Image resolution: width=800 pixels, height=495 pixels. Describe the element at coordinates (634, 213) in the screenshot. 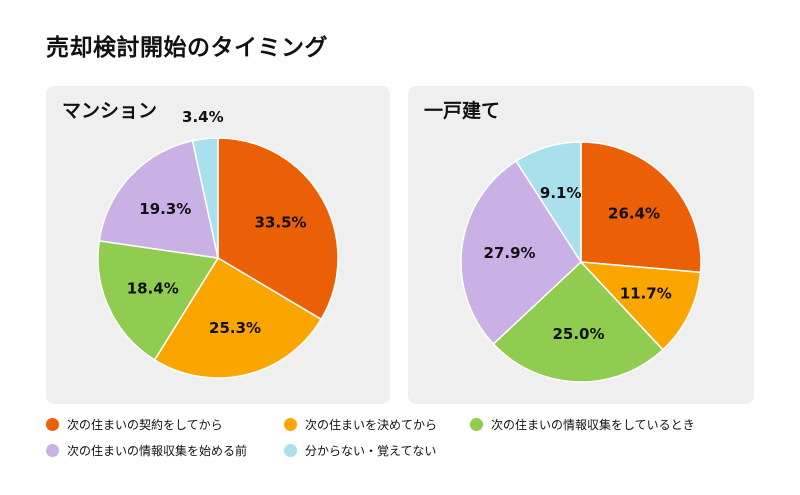

I see `pie-data-label-house-0: 26.4%` at that location.